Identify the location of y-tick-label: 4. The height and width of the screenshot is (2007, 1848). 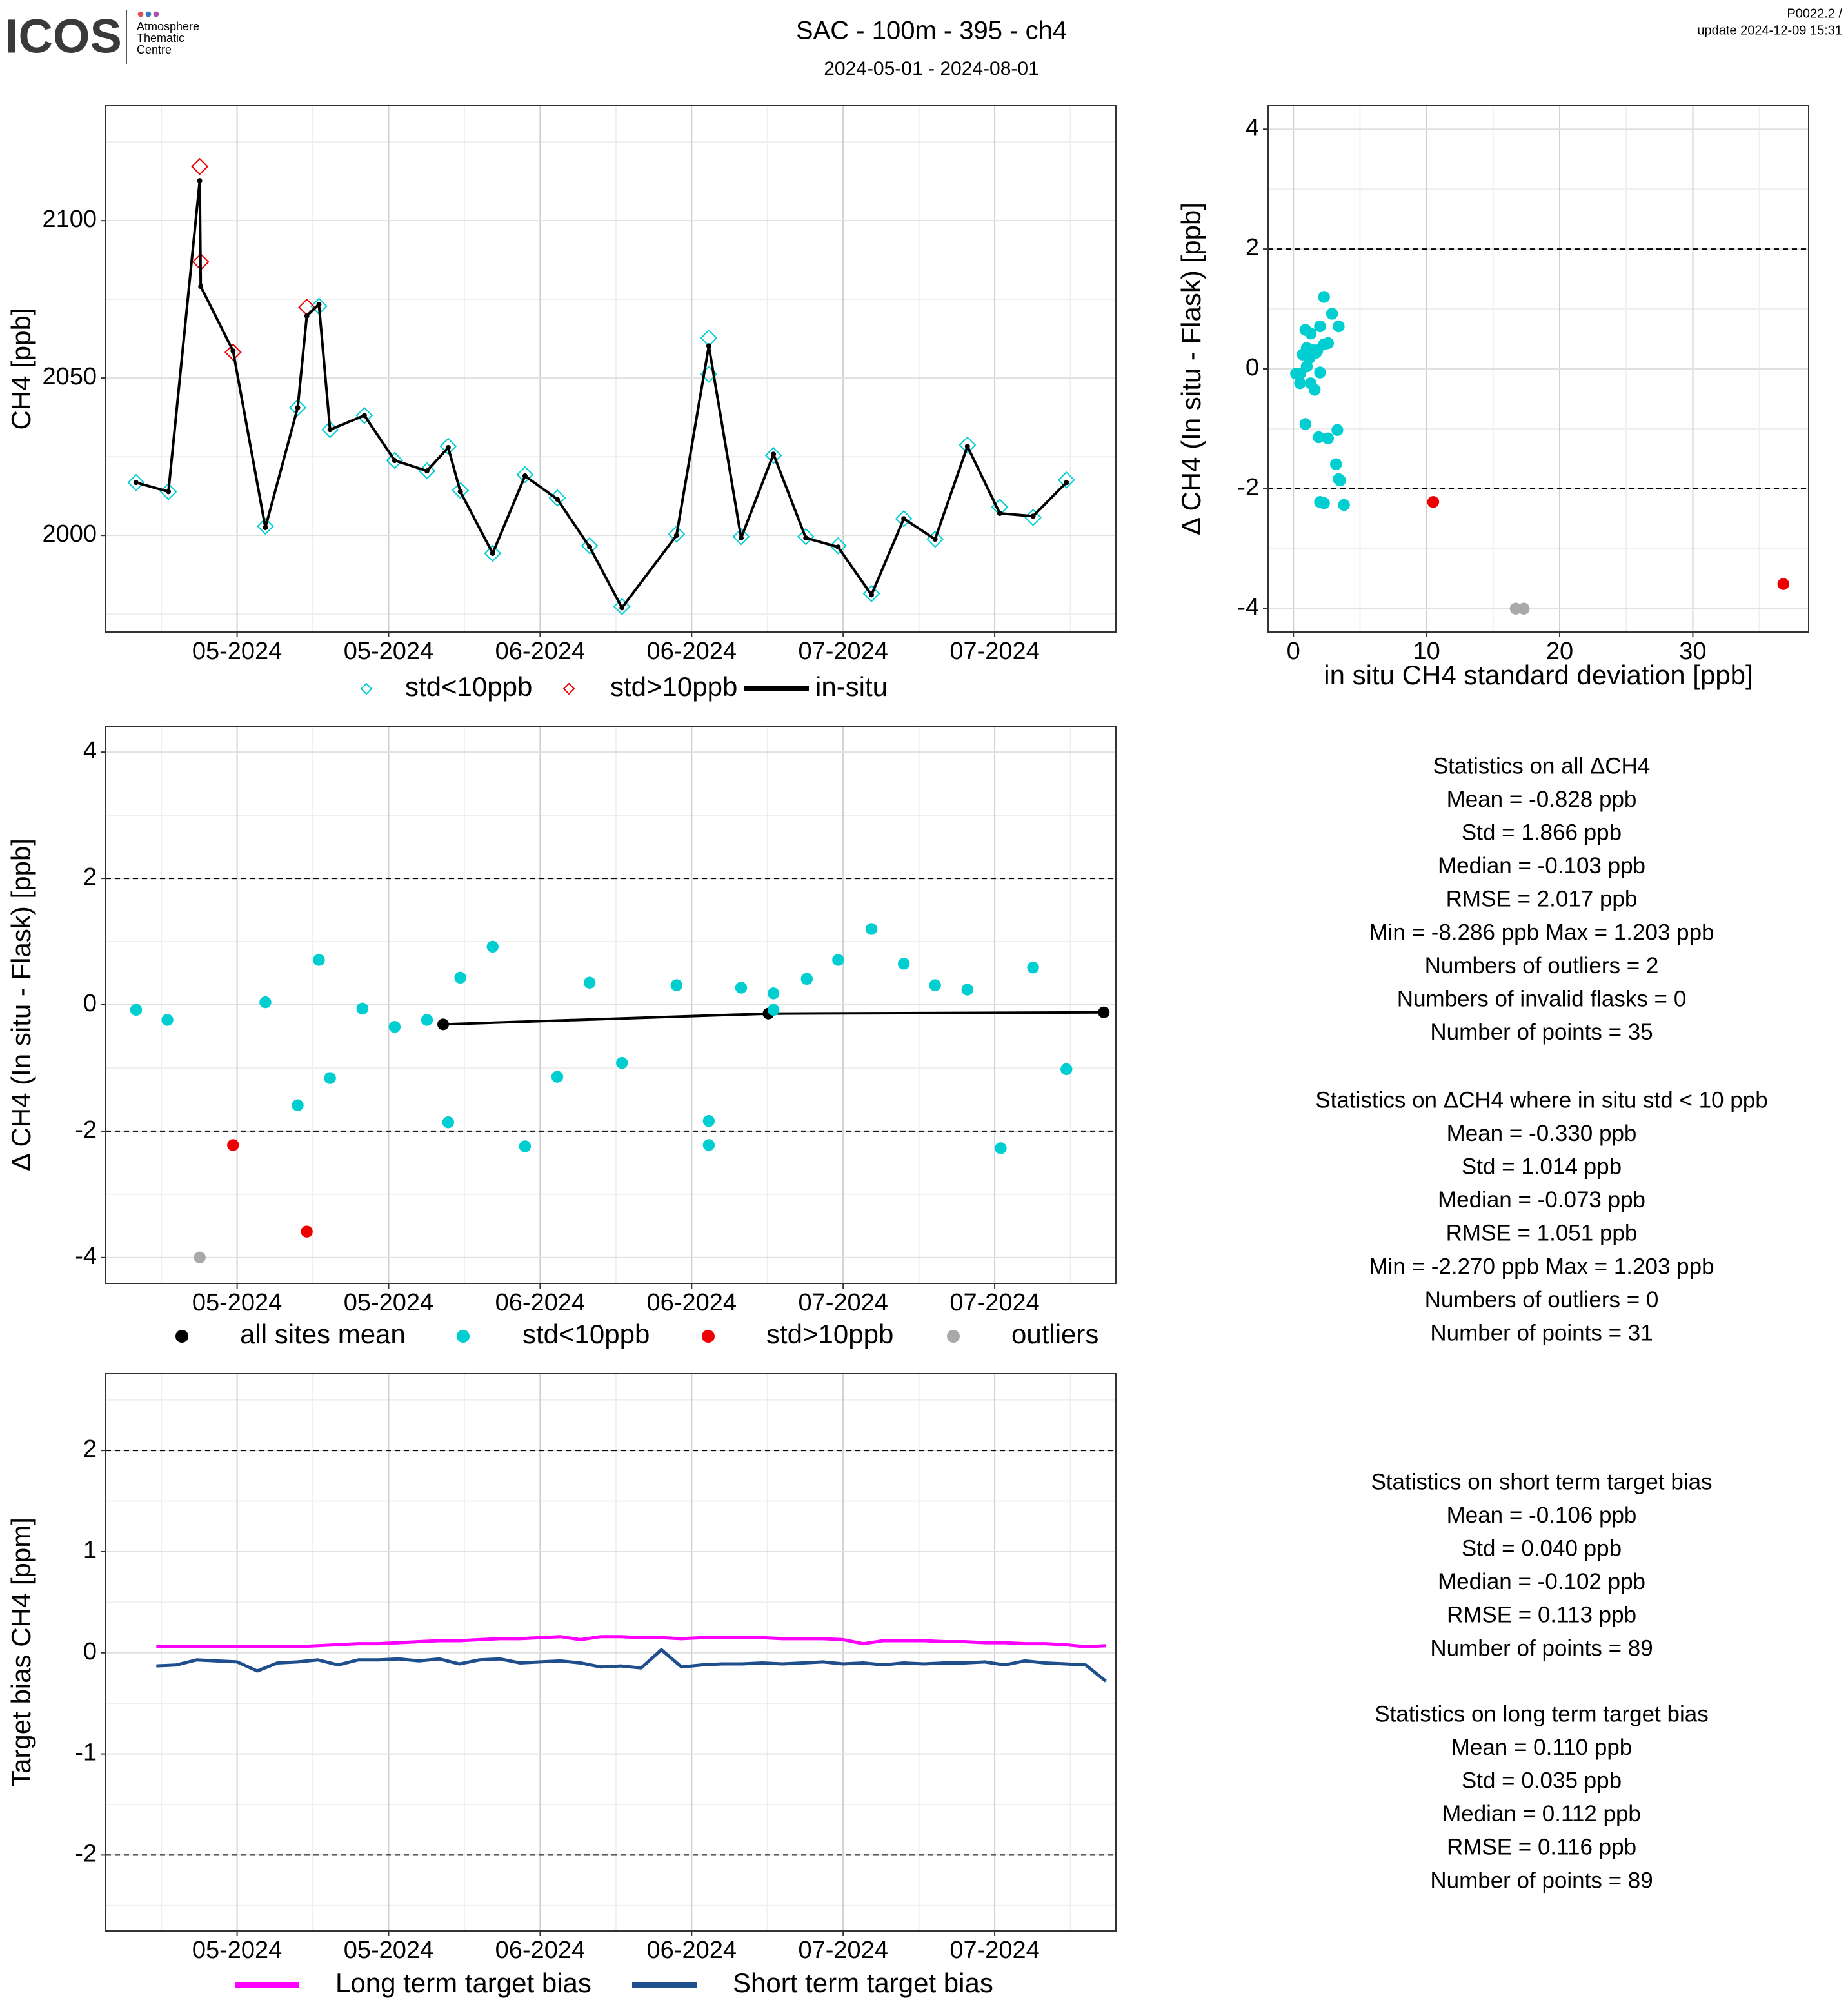
(1253, 127).